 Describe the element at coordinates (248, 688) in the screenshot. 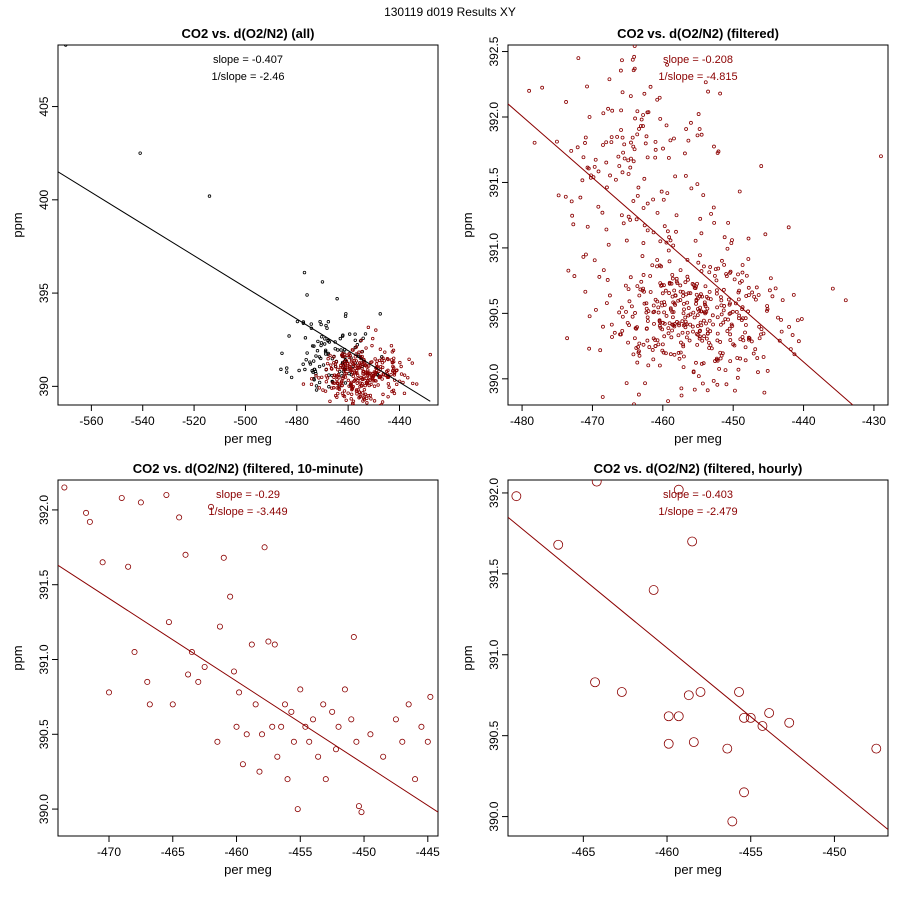

I see `fit-line` at that location.